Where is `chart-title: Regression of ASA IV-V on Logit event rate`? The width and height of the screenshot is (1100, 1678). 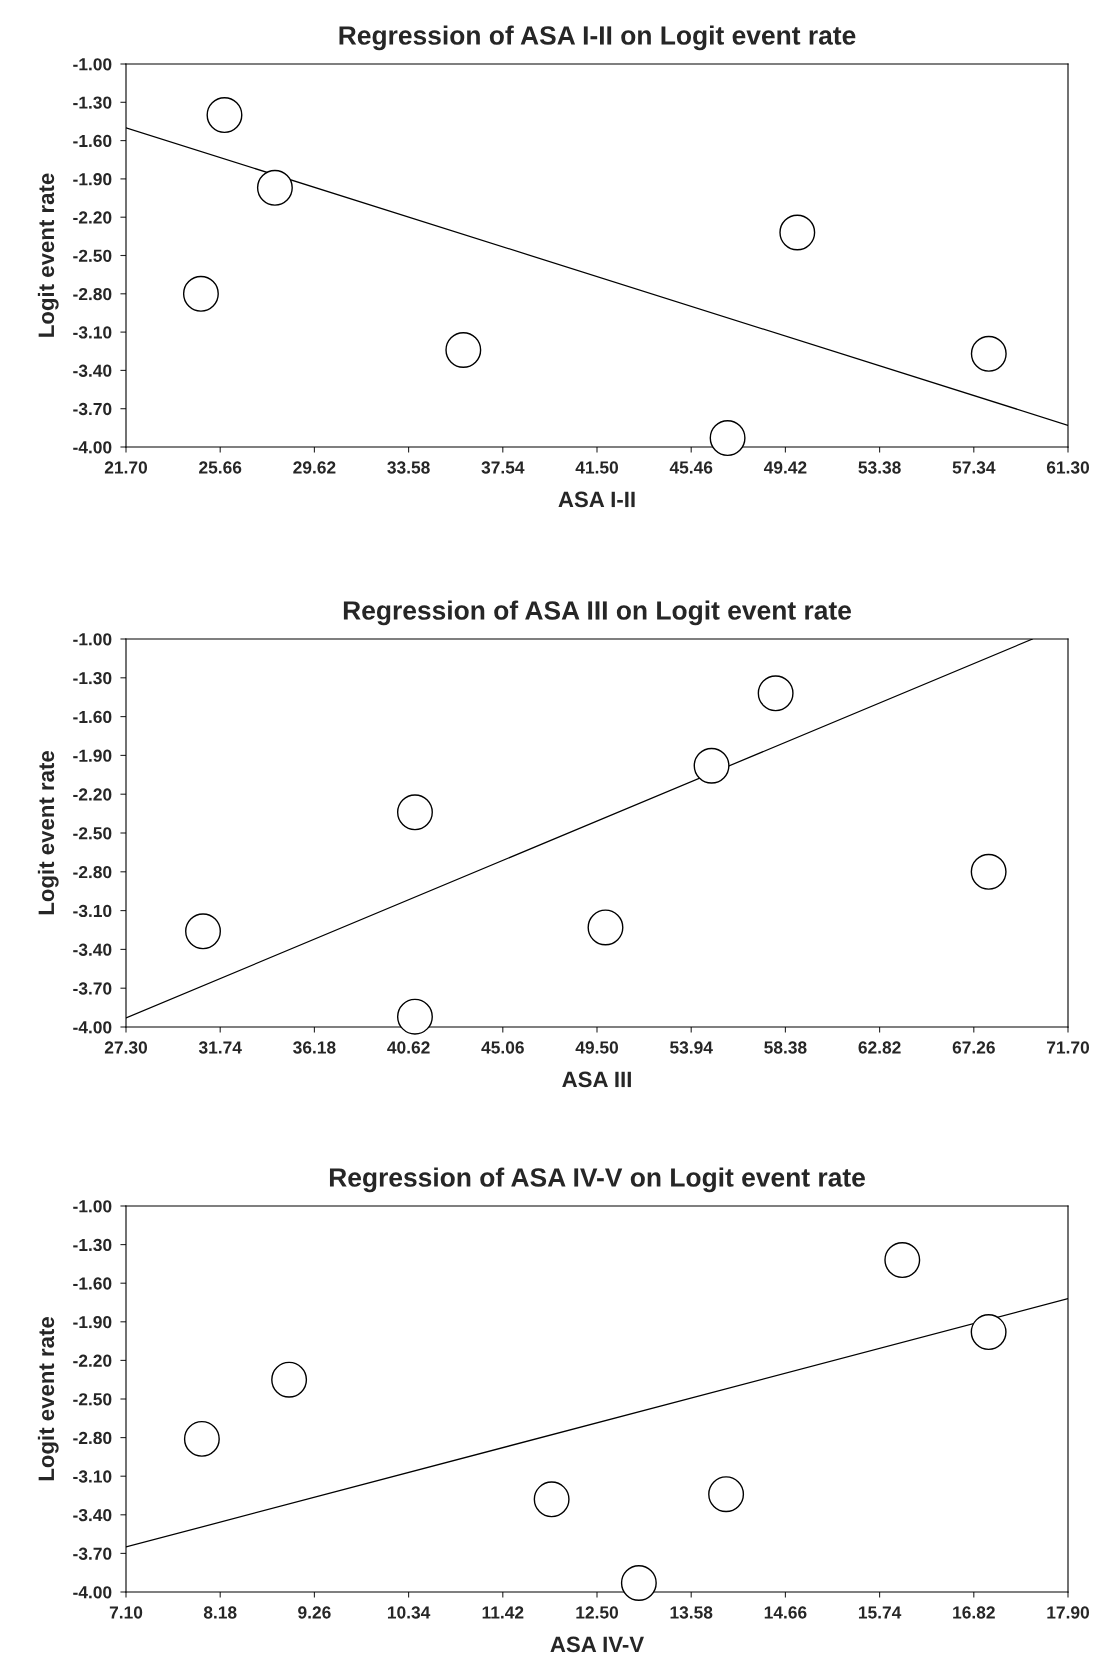 chart-title: Regression of ASA IV-V on Logit event rate is located at coordinates (597, 1180).